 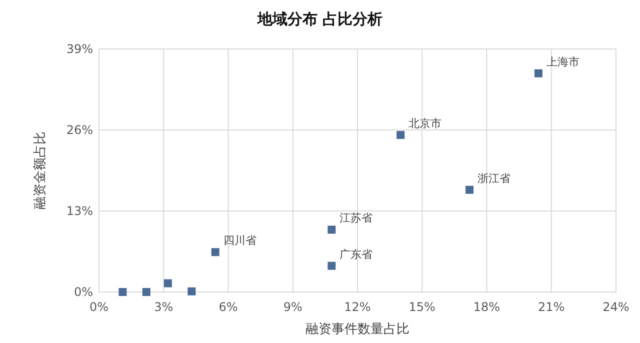 What do you see at coordinates (486, 307) in the screenshot?
I see `x-tick-label: 18%` at bounding box center [486, 307].